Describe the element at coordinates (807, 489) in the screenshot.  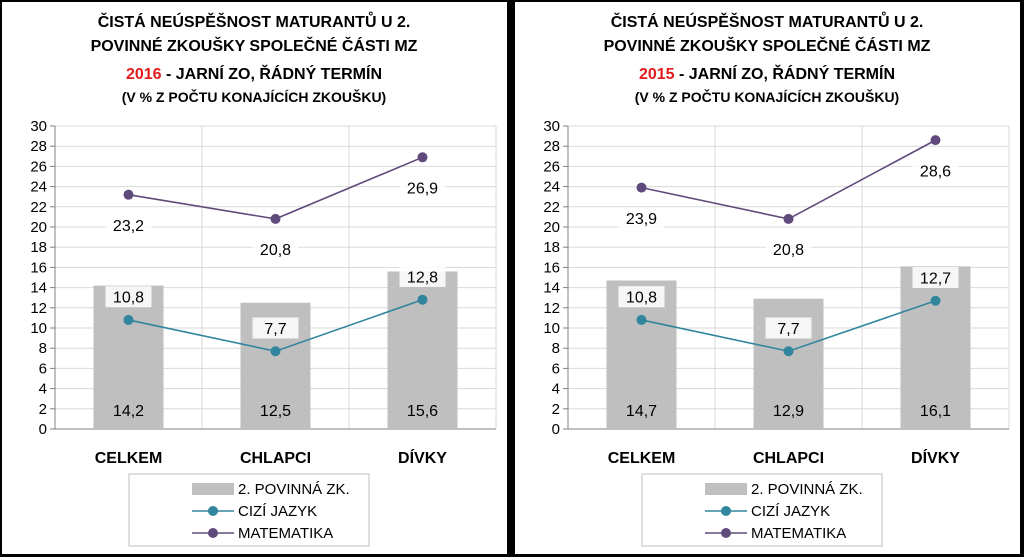
I see `legend-label-2-povinna-zk: 2. POVINNÁ ZK.` at that location.